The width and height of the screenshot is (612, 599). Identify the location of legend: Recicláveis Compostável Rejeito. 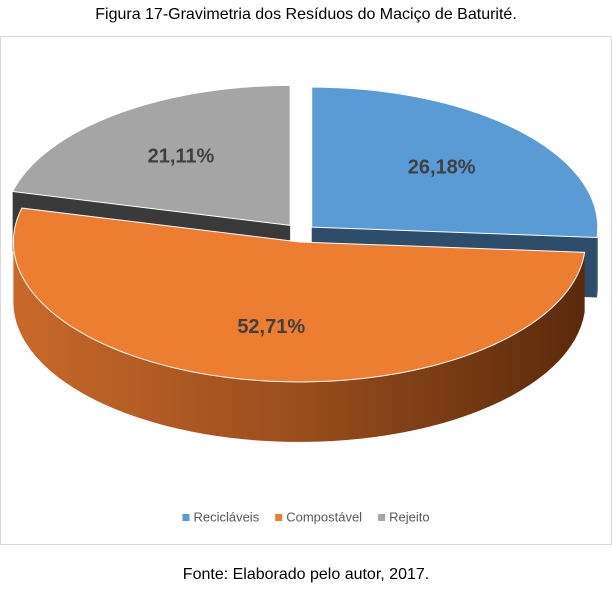
(306, 516).